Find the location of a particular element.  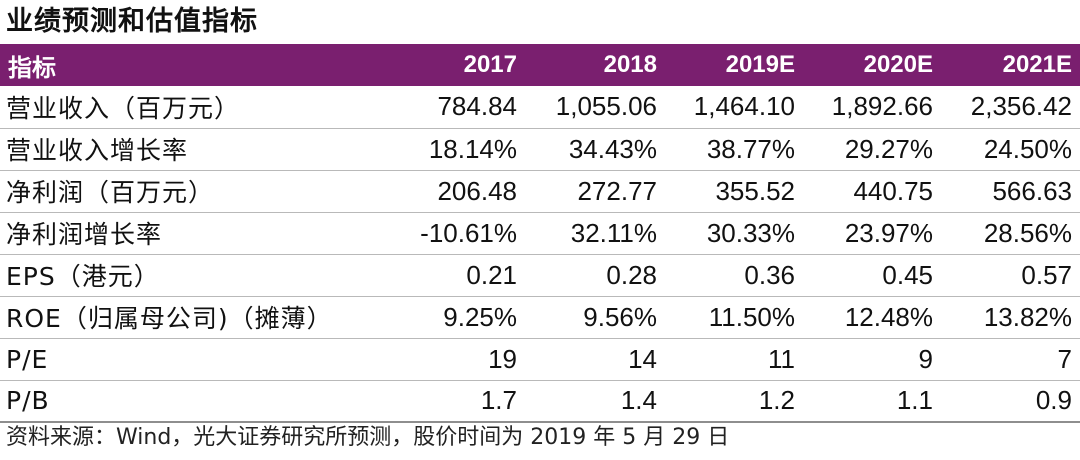

header-2019e: 2019E is located at coordinates (760, 64).